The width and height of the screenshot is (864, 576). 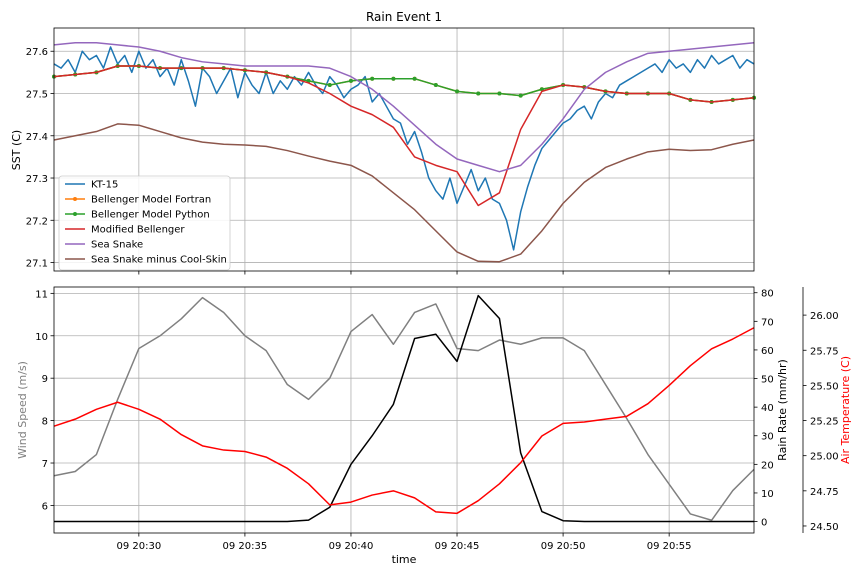 What do you see at coordinates (824, 422) in the screenshot?
I see `air-y-tick-label: 25.25` at bounding box center [824, 422].